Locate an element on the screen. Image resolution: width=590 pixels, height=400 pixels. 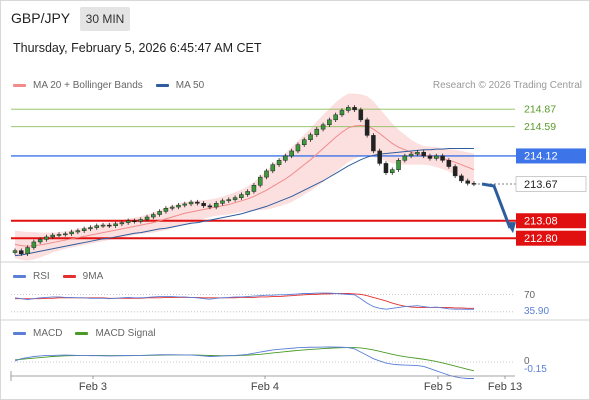
legend-rsi-ma9-label: 9MA is located at coordinates (93, 276).